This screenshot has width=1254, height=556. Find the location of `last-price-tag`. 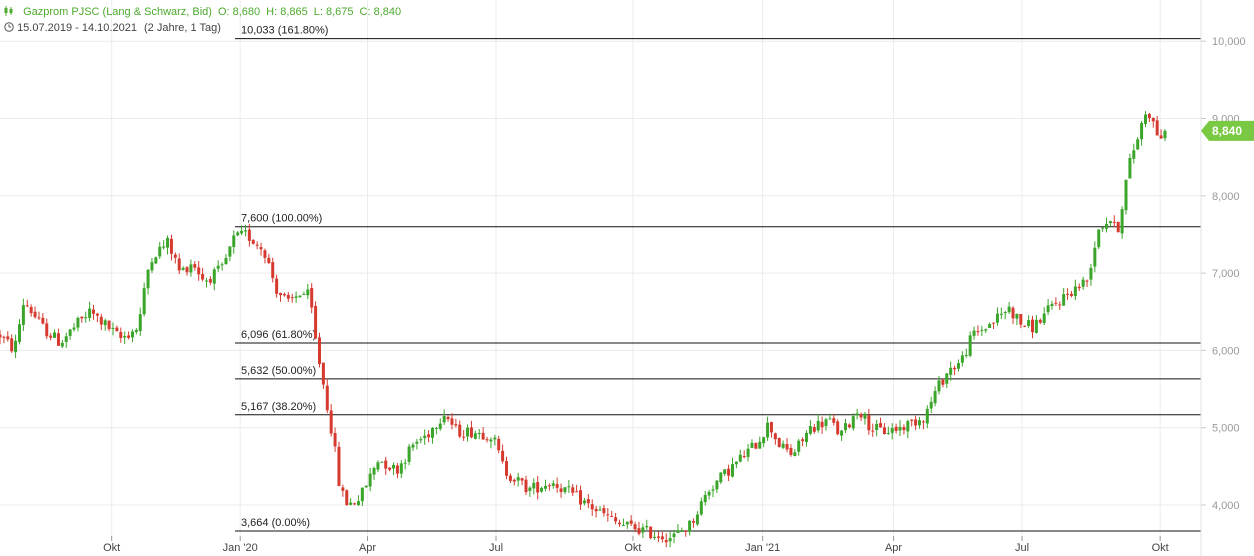

last-price-tag is located at coordinates (1227, 130).